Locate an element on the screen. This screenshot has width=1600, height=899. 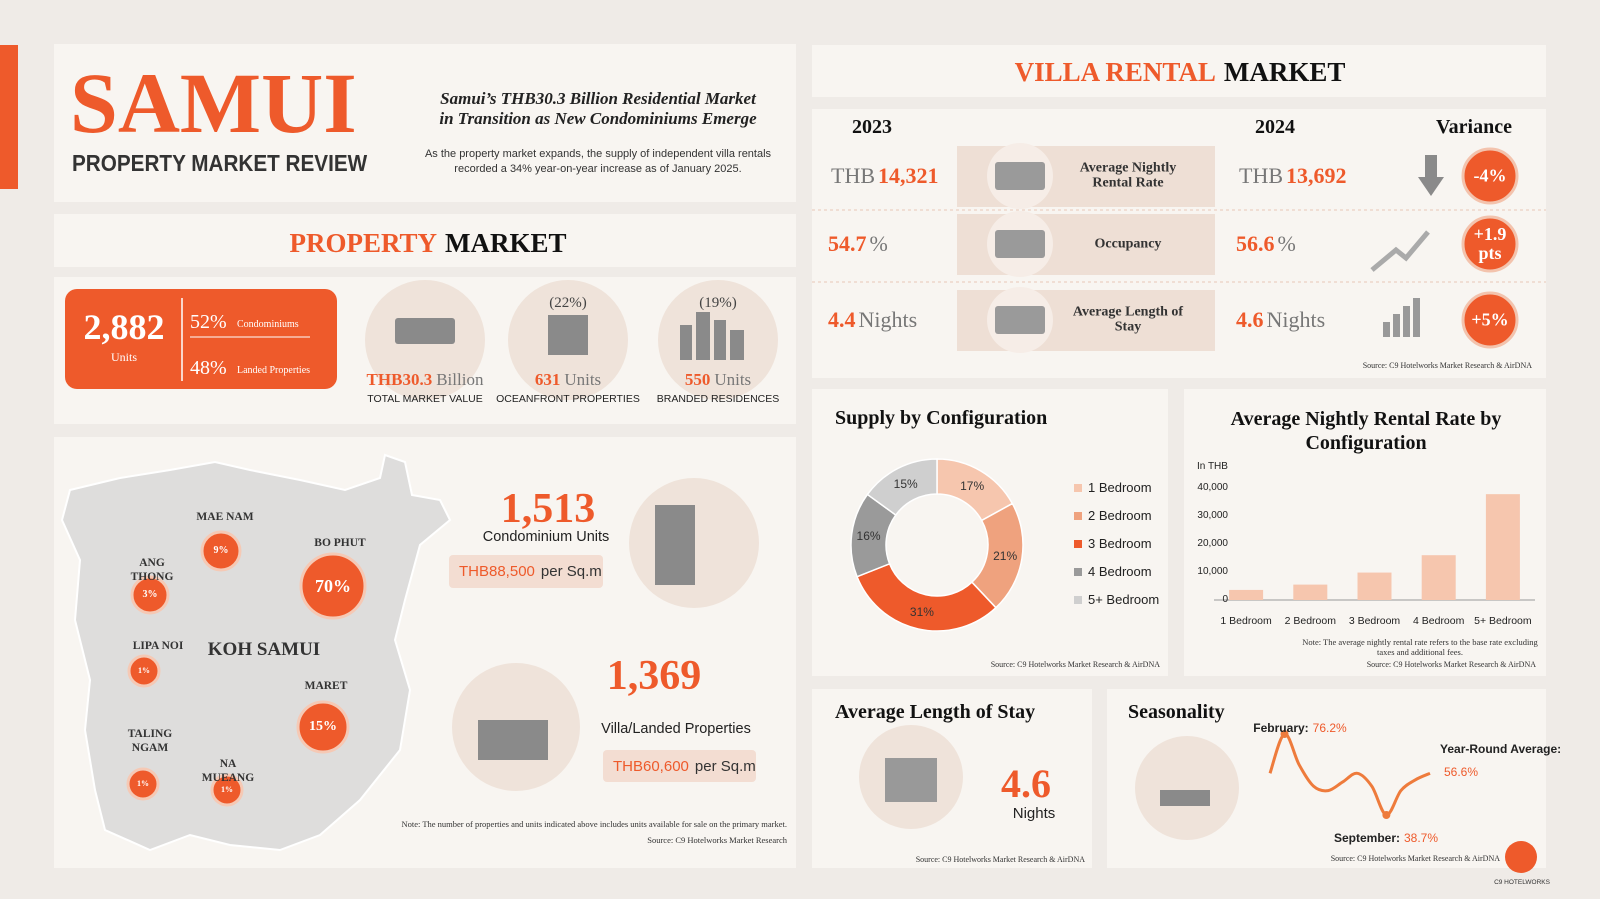
price: THB88,500 per Sq.m is located at coordinates (530, 571).